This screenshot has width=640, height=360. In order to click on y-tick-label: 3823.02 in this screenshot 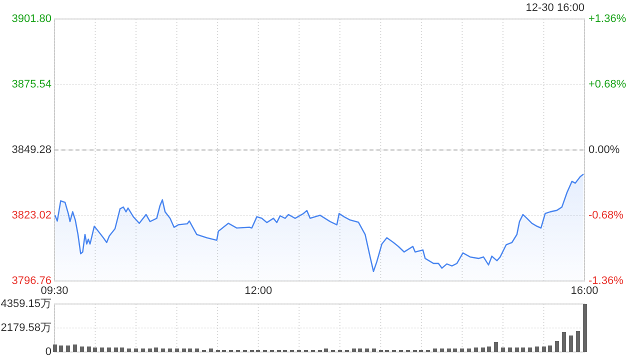, I will do `click(32, 215)`.